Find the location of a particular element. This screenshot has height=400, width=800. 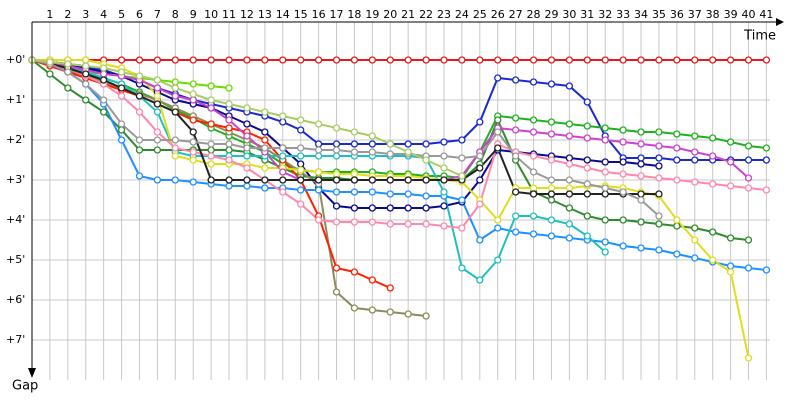

x-tick-label: 10 is located at coordinates (211, 14).